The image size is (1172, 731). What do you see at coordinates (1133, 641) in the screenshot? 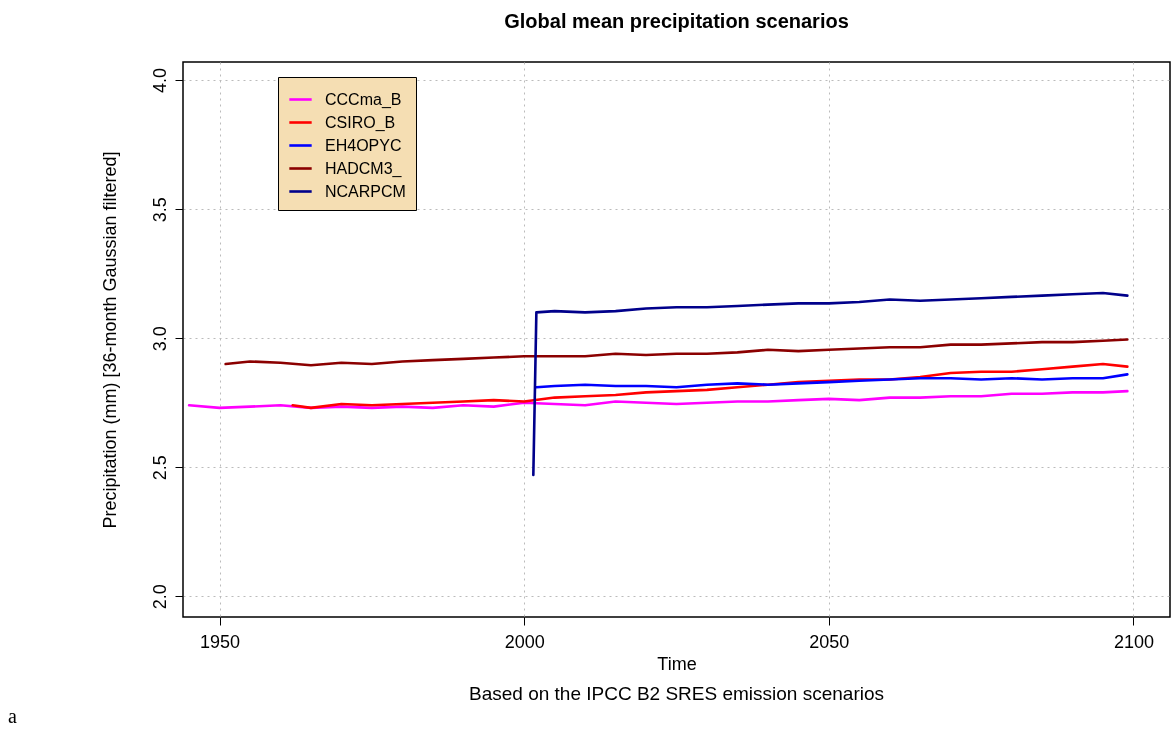
I see `x-tick-label: 2100` at bounding box center [1133, 641].